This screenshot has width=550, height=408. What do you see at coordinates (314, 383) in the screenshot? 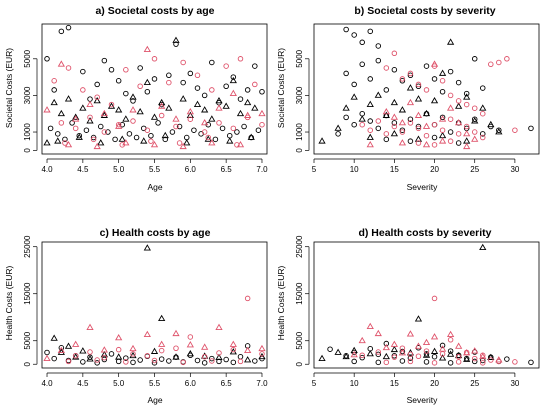
I see `x-tick-label: 5` at bounding box center [314, 383].